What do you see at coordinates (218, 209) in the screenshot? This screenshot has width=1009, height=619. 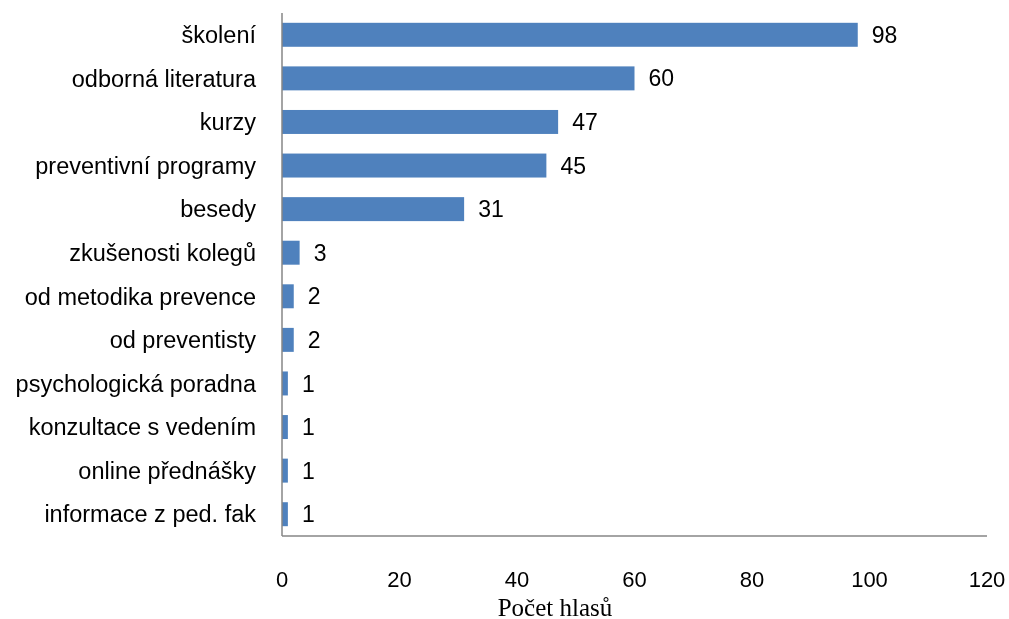 I see `y-tick-label: besedy` at bounding box center [218, 209].